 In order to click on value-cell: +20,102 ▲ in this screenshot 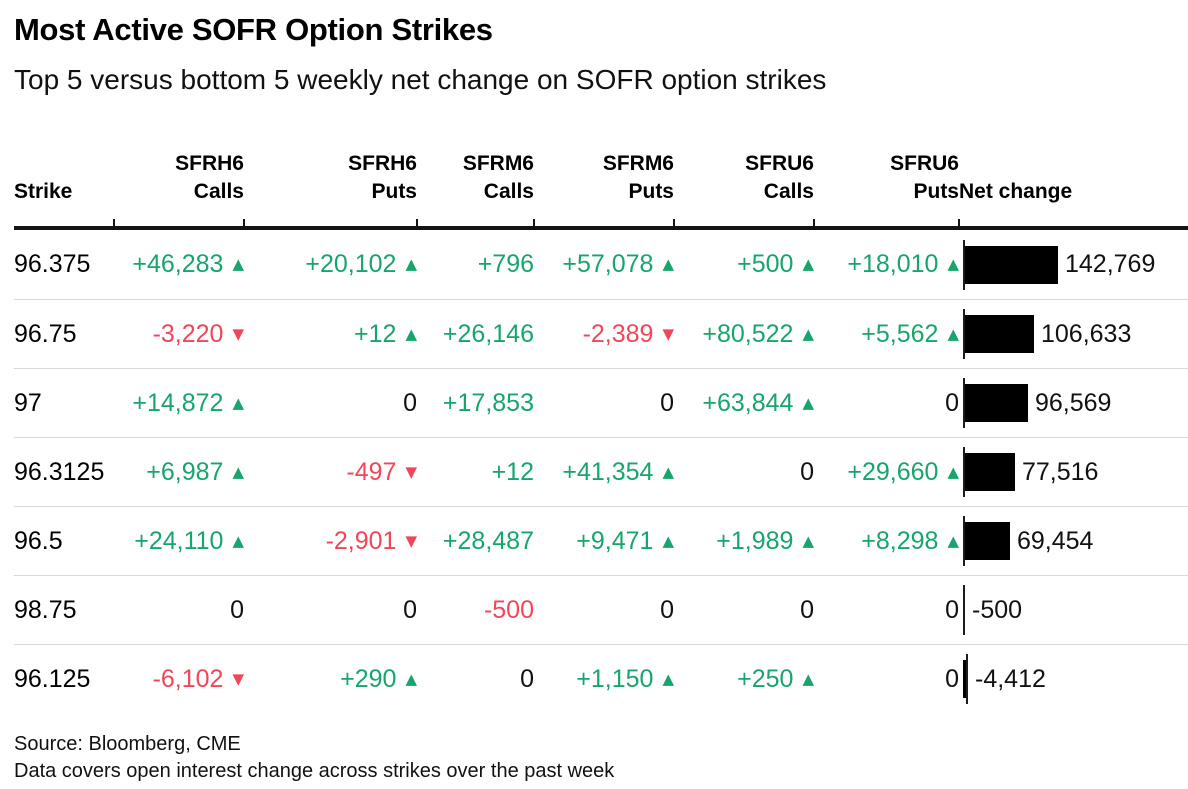, I will do `click(330, 264)`.